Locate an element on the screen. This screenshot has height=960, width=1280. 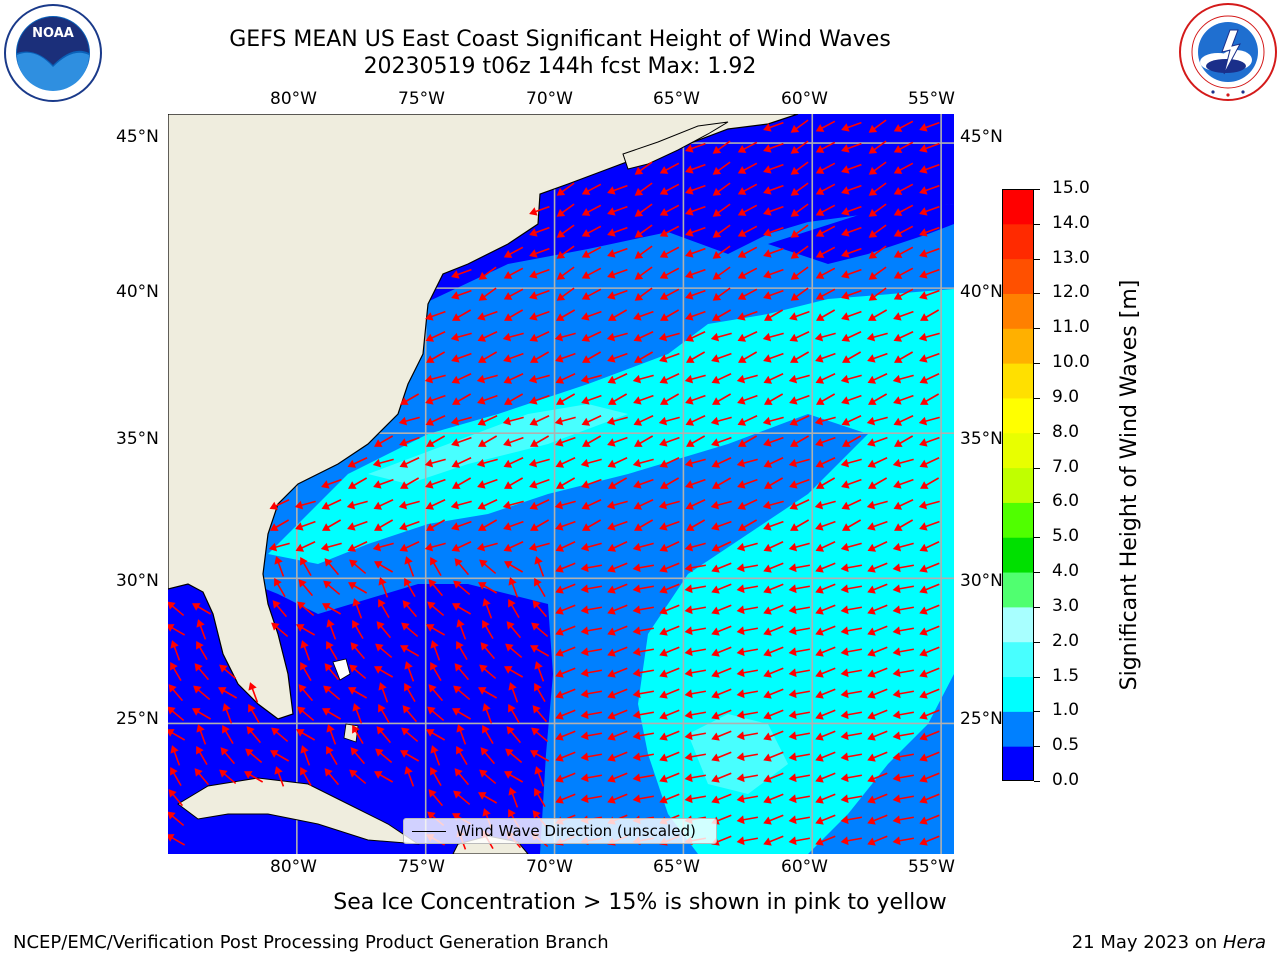
map-legend: Wind Wave Direction (unscaled) is located at coordinates (560, 831).